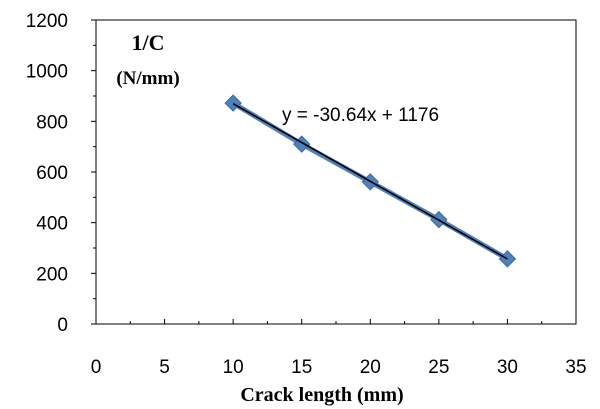 The height and width of the screenshot is (409, 600). I want to click on y-tick-label: 800, so click(52, 122).